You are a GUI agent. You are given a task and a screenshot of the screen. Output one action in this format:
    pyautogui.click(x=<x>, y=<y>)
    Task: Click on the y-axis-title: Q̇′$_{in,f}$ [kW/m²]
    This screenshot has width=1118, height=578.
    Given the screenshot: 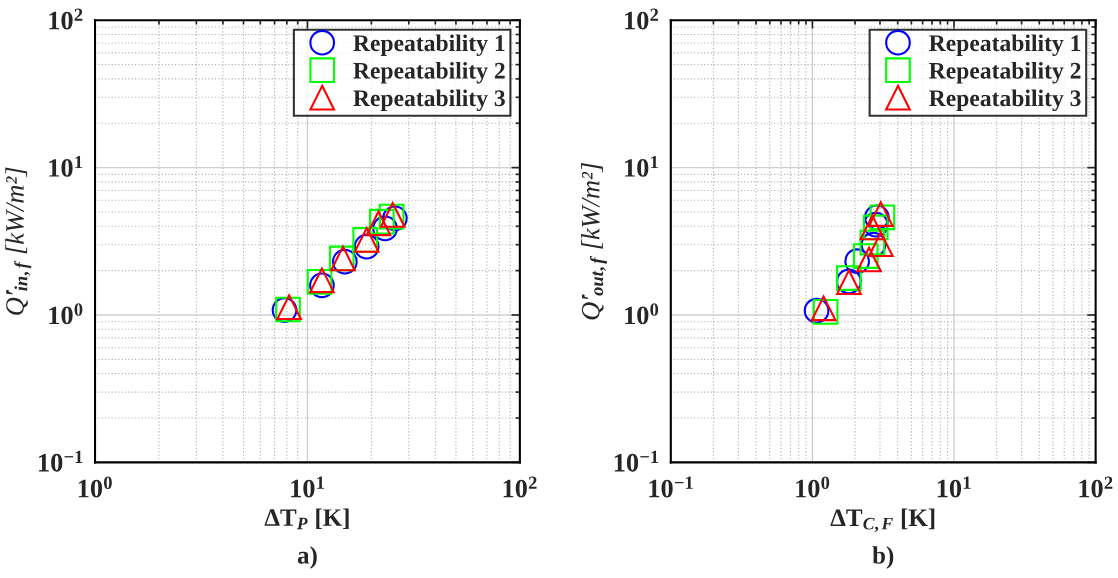 What is the action you would take?
    pyautogui.click(x=18, y=241)
    